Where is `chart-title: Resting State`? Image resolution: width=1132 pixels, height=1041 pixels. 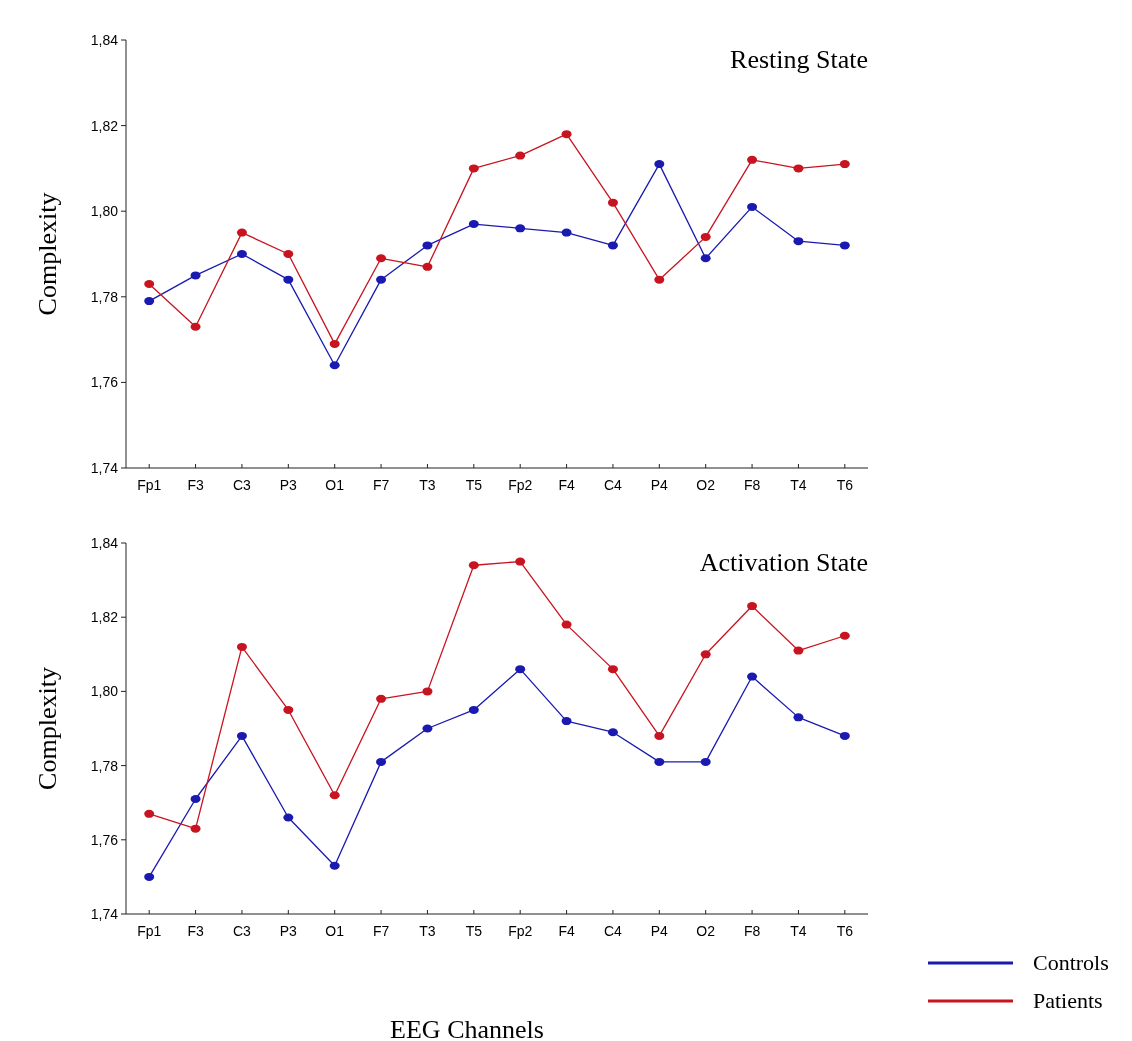
chart-title: Resting State is located at coordinates (799, 59).